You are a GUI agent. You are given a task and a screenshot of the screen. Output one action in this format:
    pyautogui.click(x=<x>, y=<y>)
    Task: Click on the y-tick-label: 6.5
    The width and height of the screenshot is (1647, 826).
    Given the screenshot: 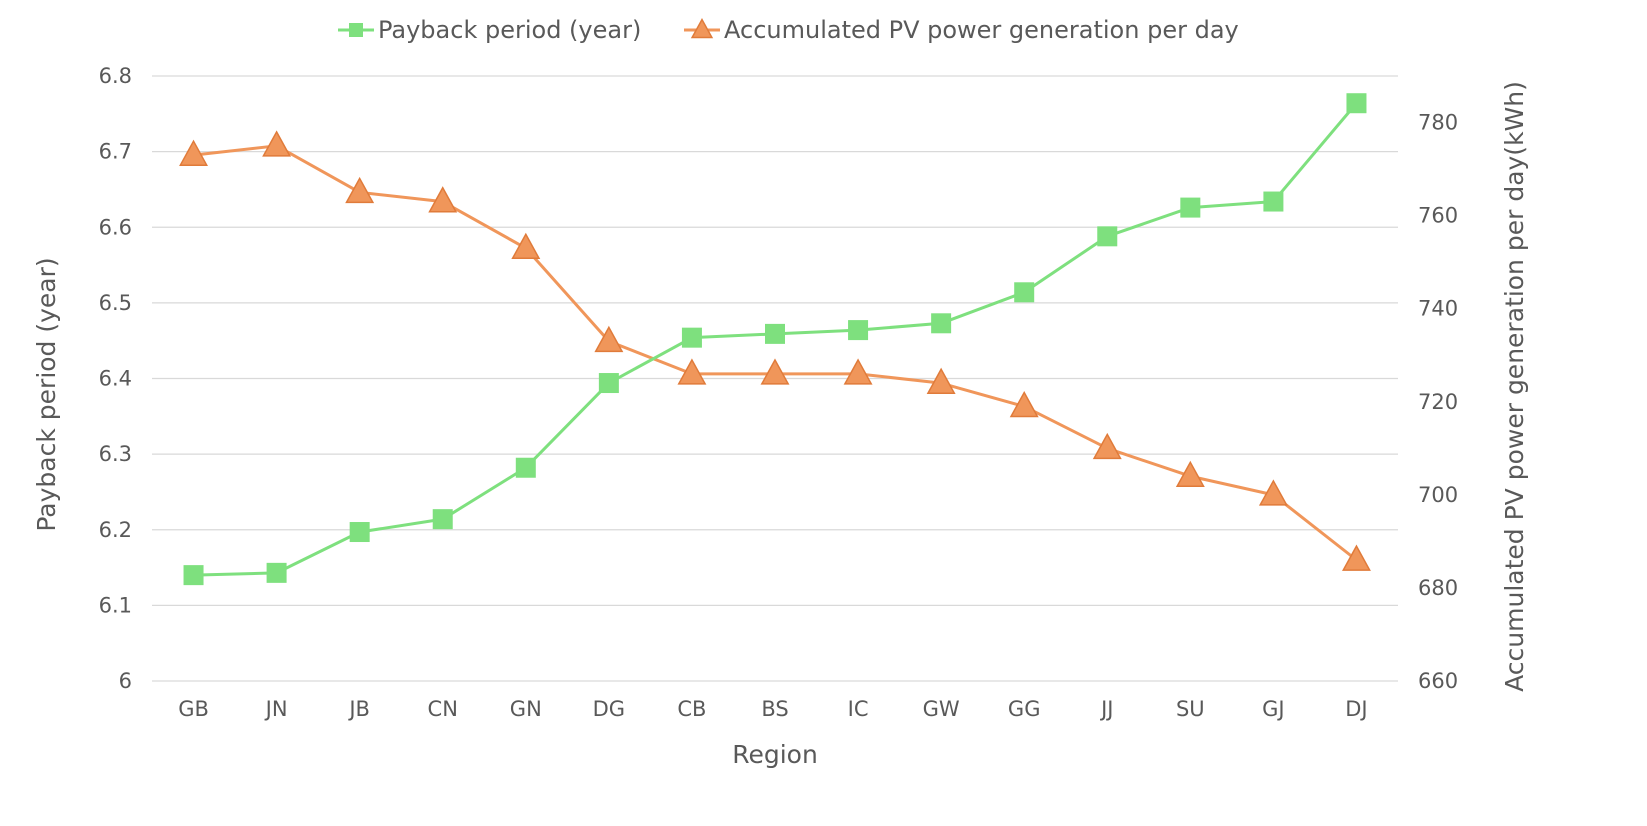 What is the action you would take?
    pyautogui.click(x=115, y=303)
    